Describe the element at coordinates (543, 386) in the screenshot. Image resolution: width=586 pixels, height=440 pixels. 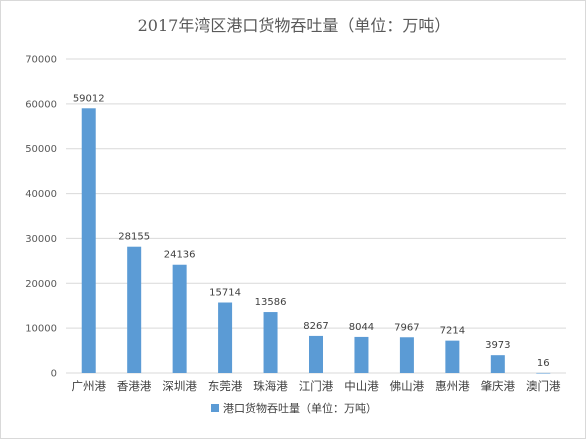
I see `category-label: 澳门港` at that location.